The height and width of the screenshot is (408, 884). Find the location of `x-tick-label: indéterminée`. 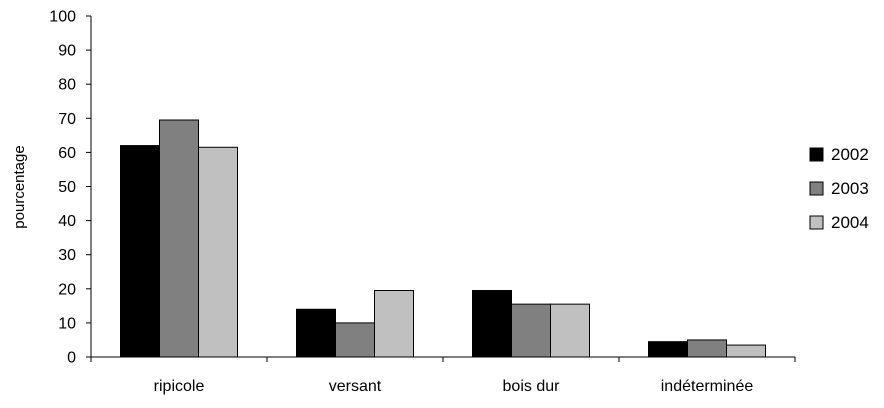

x-tick-label: indéterminée is located at coordinates (707, 386).